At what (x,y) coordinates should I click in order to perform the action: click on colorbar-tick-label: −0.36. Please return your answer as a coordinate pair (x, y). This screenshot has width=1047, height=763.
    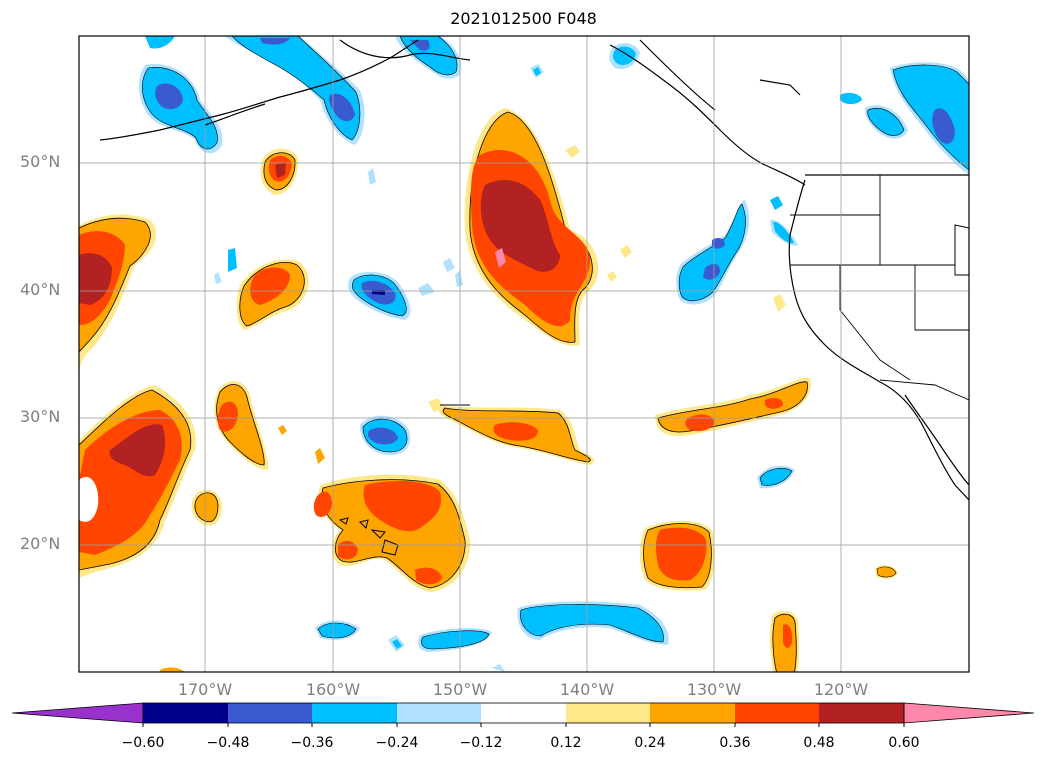
    Looking at the image, I should click on (312, 743).